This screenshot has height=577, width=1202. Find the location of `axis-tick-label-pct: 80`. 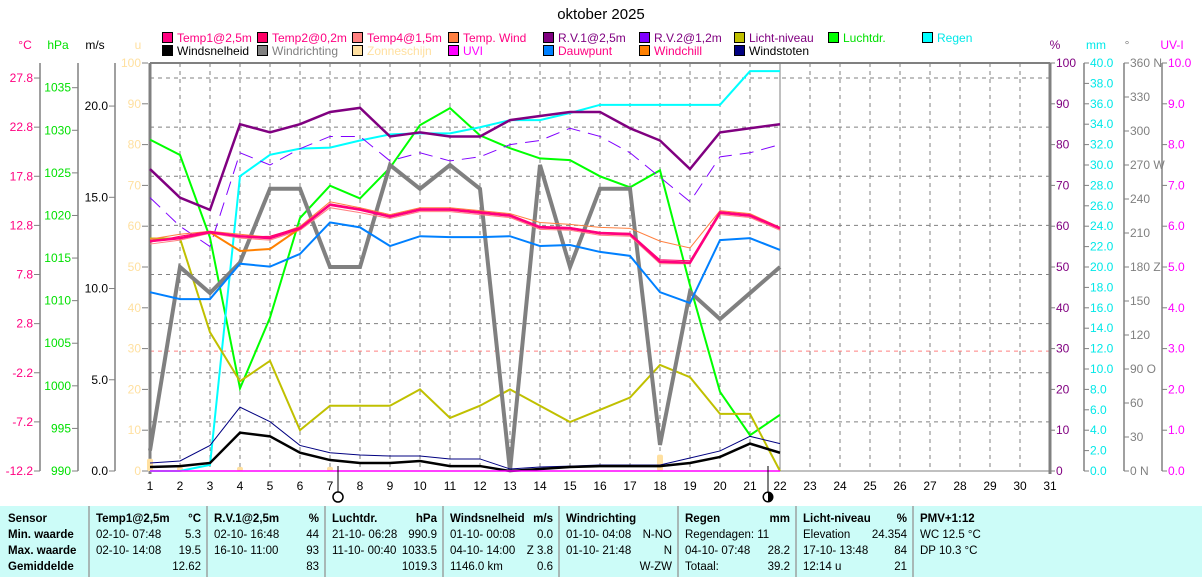

axis-tick-label-pct: 80 is located at coordinates (1063, 145).